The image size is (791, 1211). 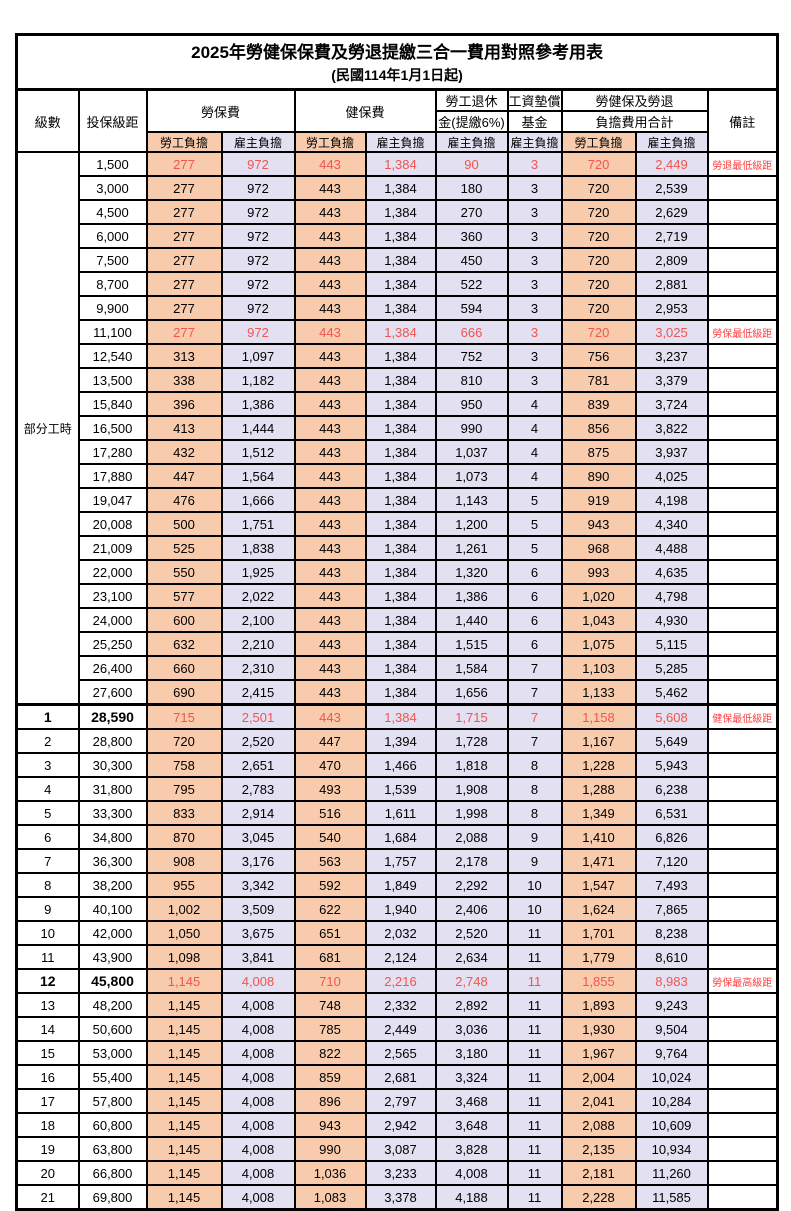 I want to click on cell-total-employer: 5,462, so click(x=671, y=692).